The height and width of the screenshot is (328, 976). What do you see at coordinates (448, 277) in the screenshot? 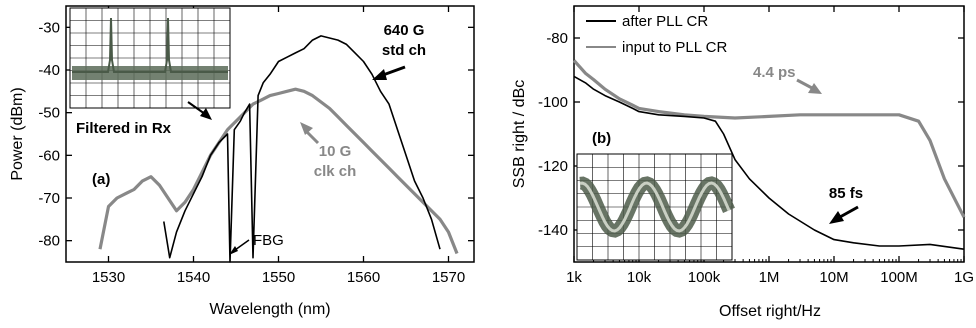
I see `x-tick-label: 1570` at bounding box center [448, 277].